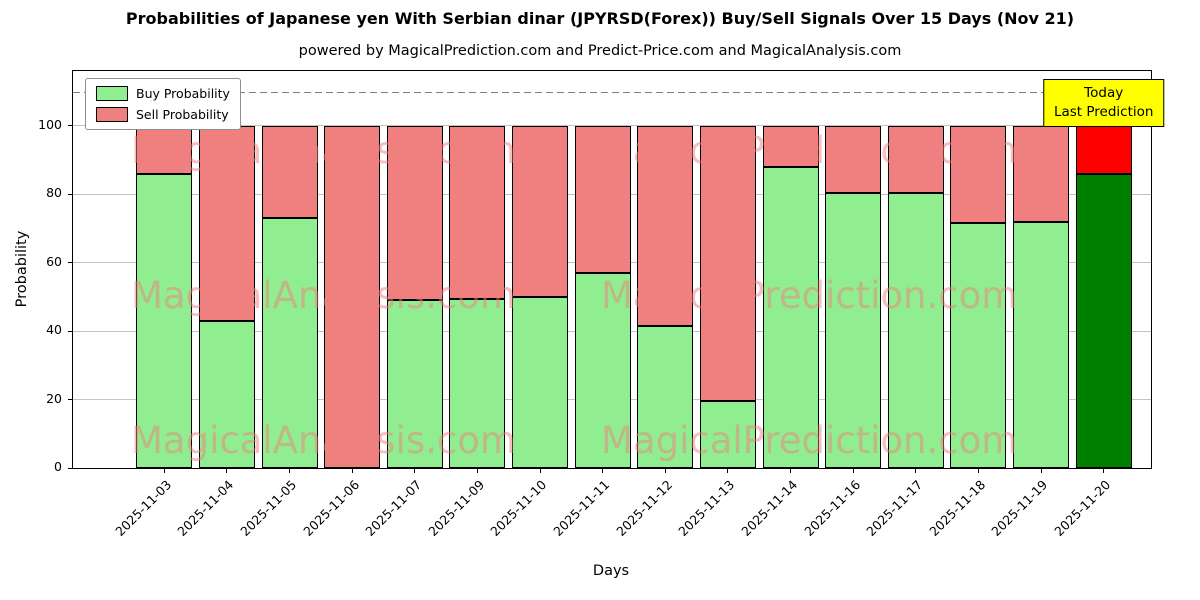 Image resolution: width=1200 pixels, height=600 pixels. What do you see at coordinates (894, 508) in the screenshot?
I see `x-tick-label: 2025-11-17` at bounding box center [894, 508].